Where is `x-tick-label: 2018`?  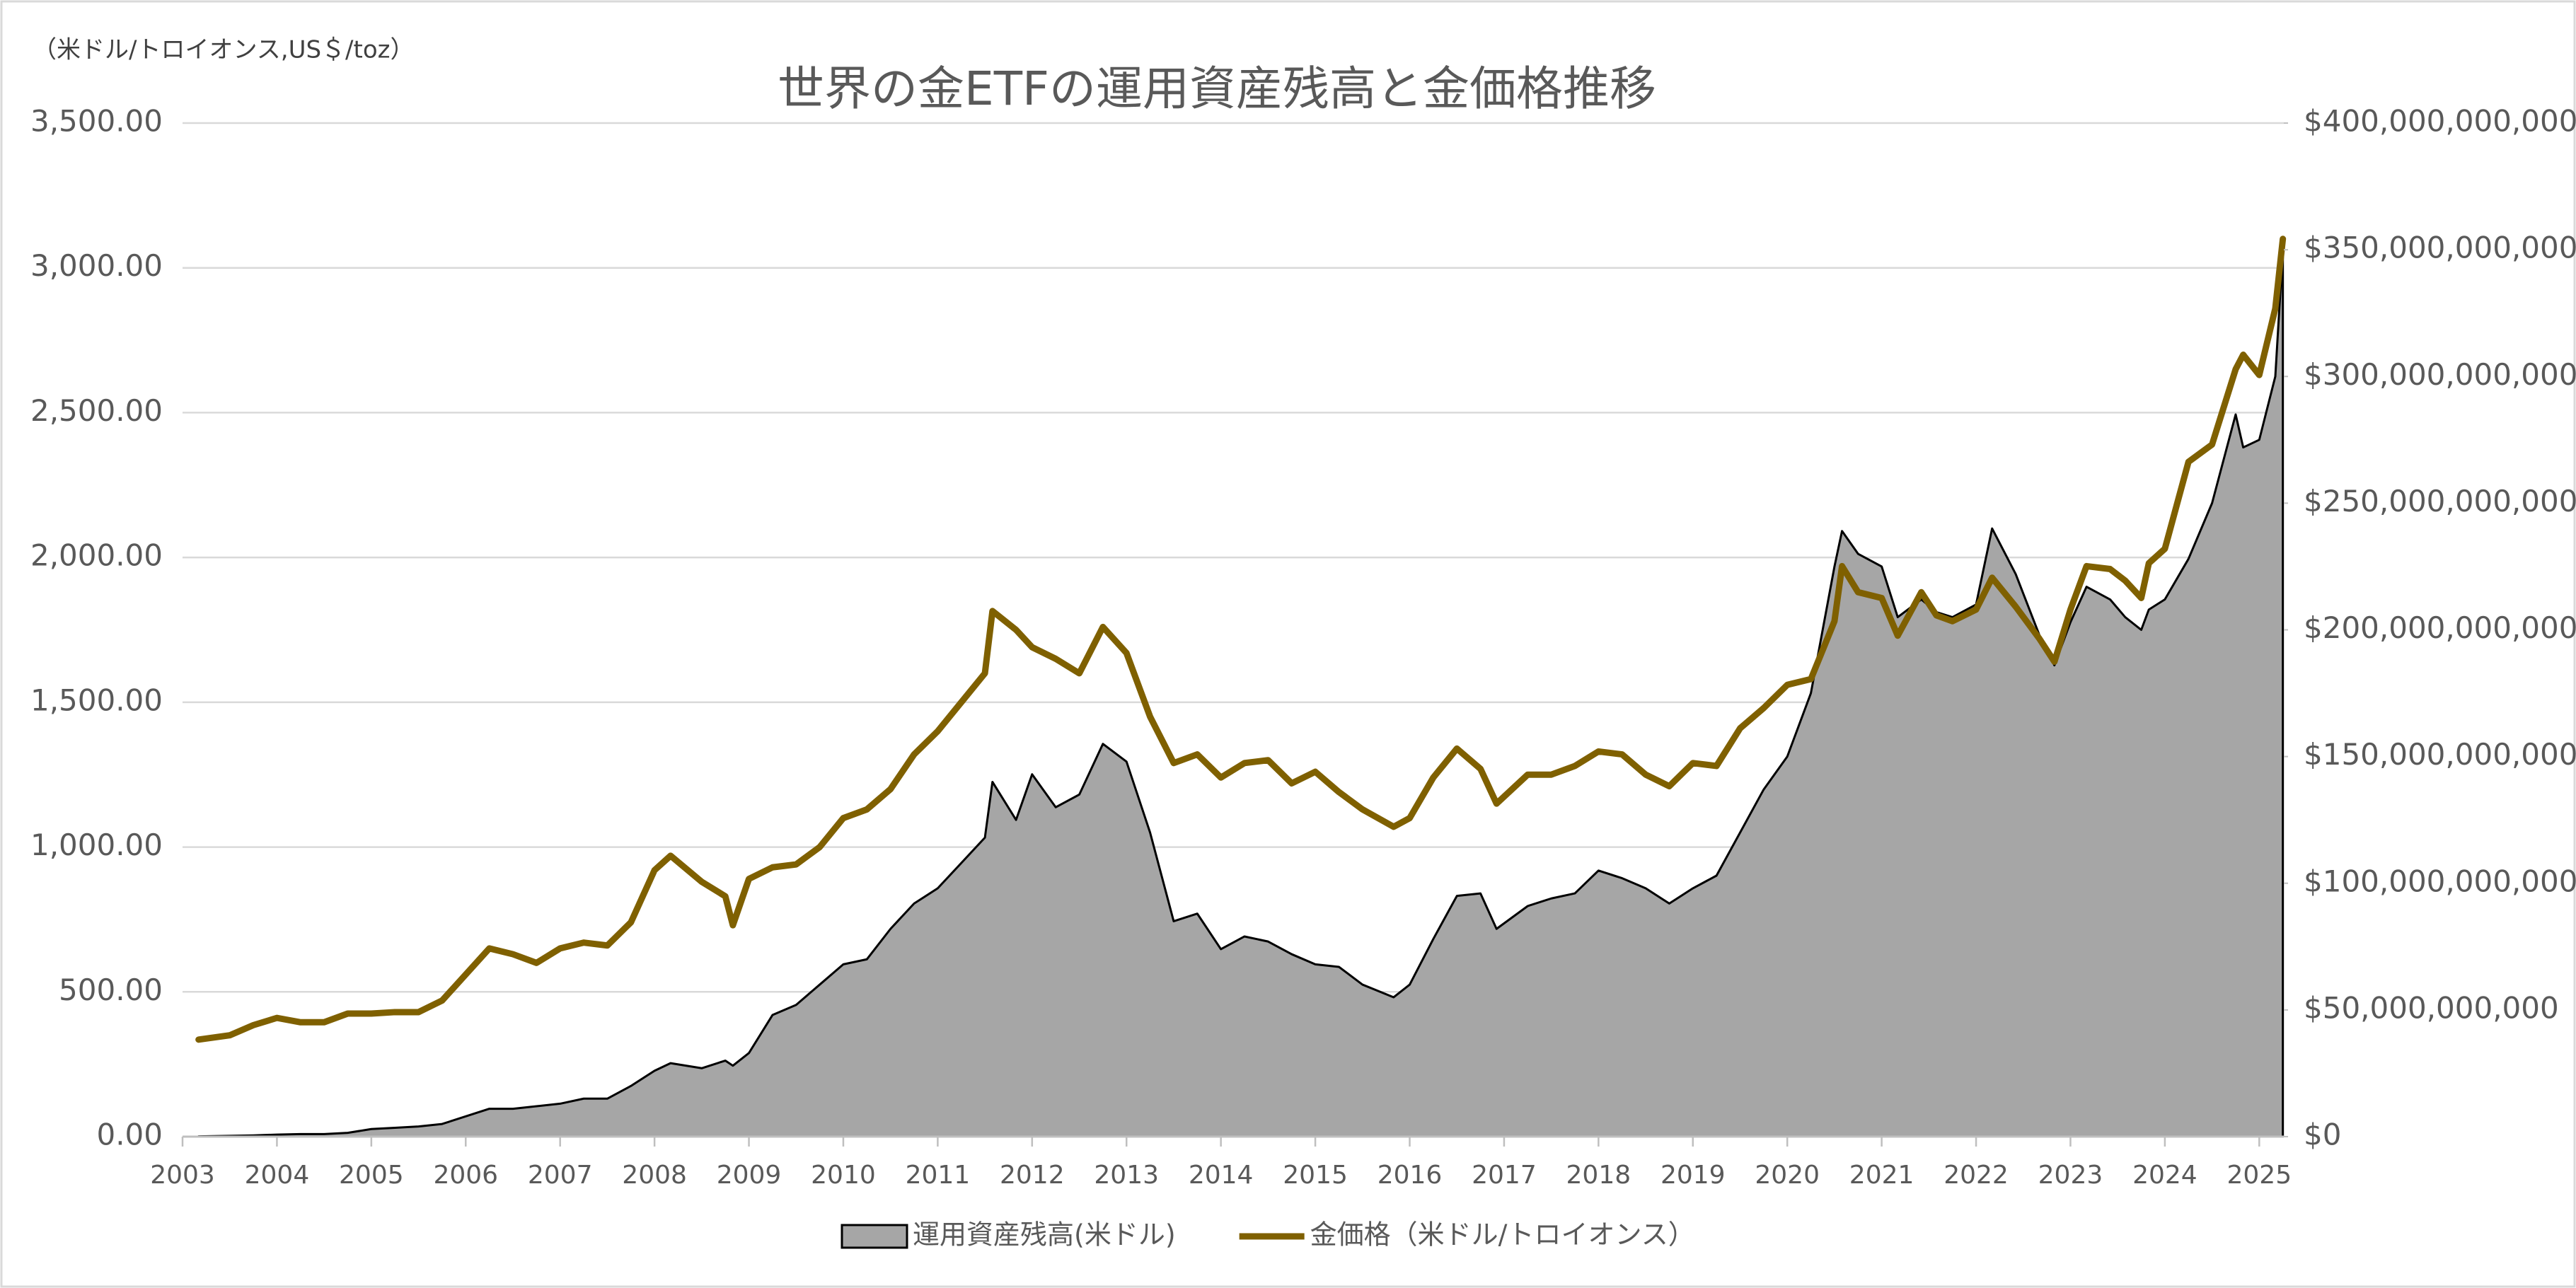
x-tick-label: 2018 is located at coordinates (1598, 1175).